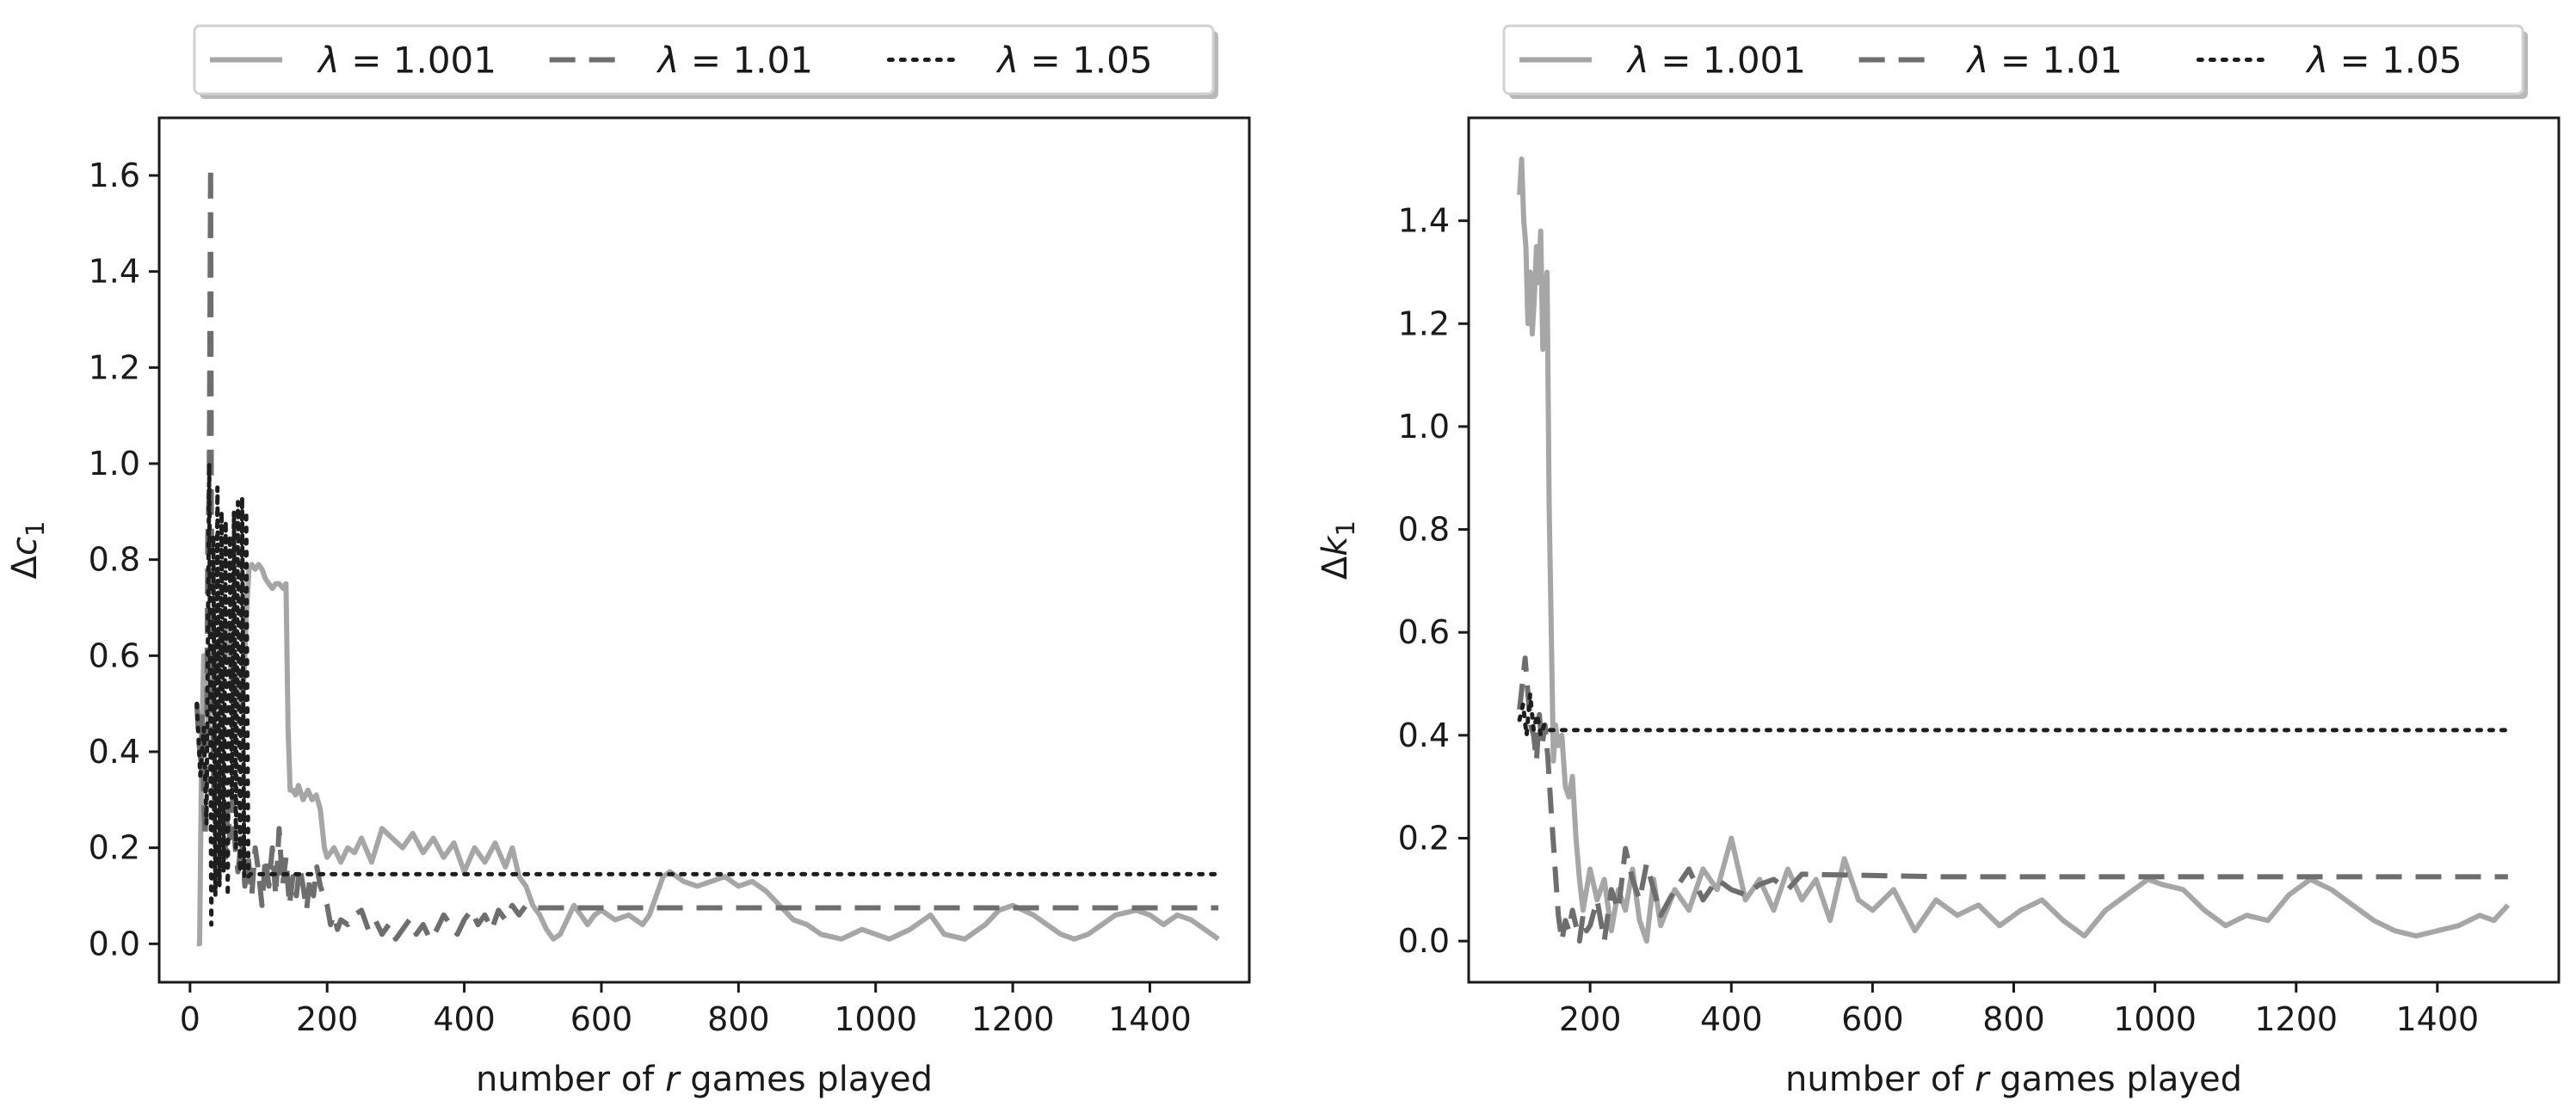  I want to click on x-tick-label: 0, so click(190, 1019).